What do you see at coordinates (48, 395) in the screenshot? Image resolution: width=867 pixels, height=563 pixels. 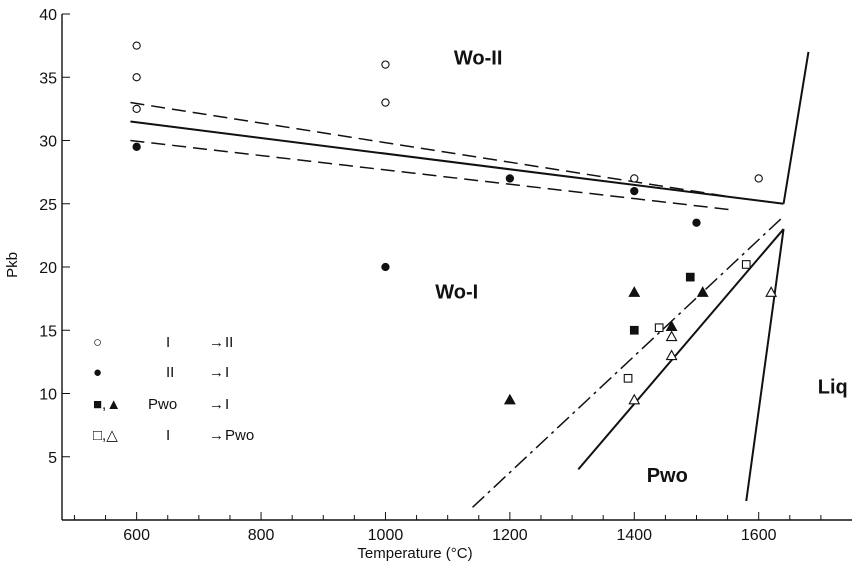 I see `y-tick-label: 10` at bounding box center [48, 395].